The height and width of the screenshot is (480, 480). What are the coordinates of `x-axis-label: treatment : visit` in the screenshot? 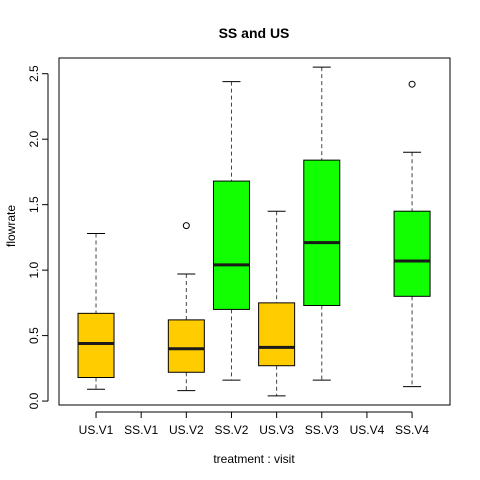 It's located at (254, 459).